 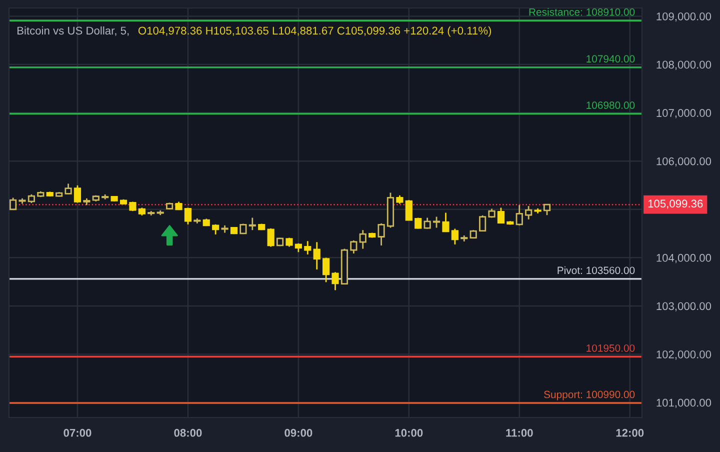 I want to click on ref-line-label: Pivot: 103560.00, so click(x=596, y=270).